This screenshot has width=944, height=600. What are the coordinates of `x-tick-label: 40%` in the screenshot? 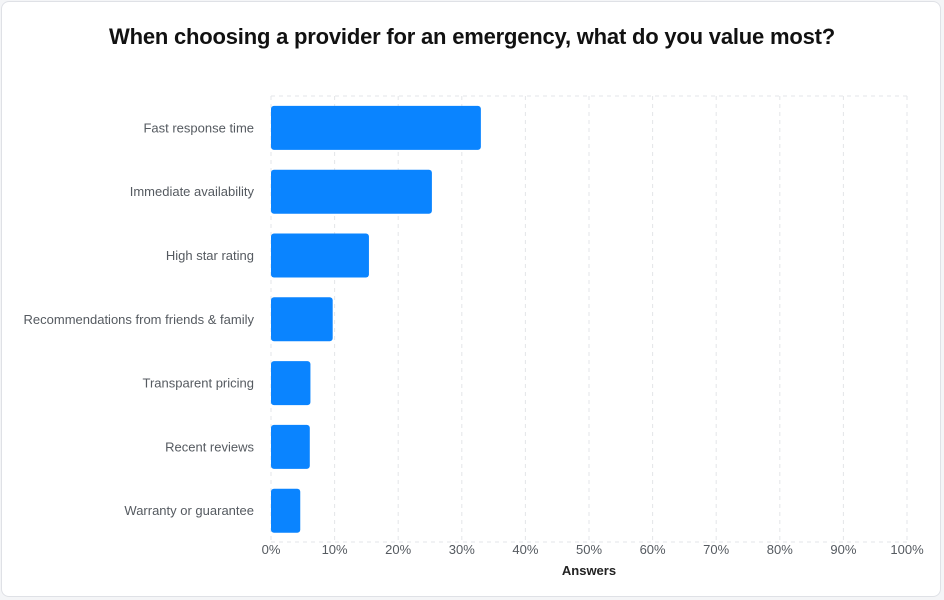 It's located at (525, 549).